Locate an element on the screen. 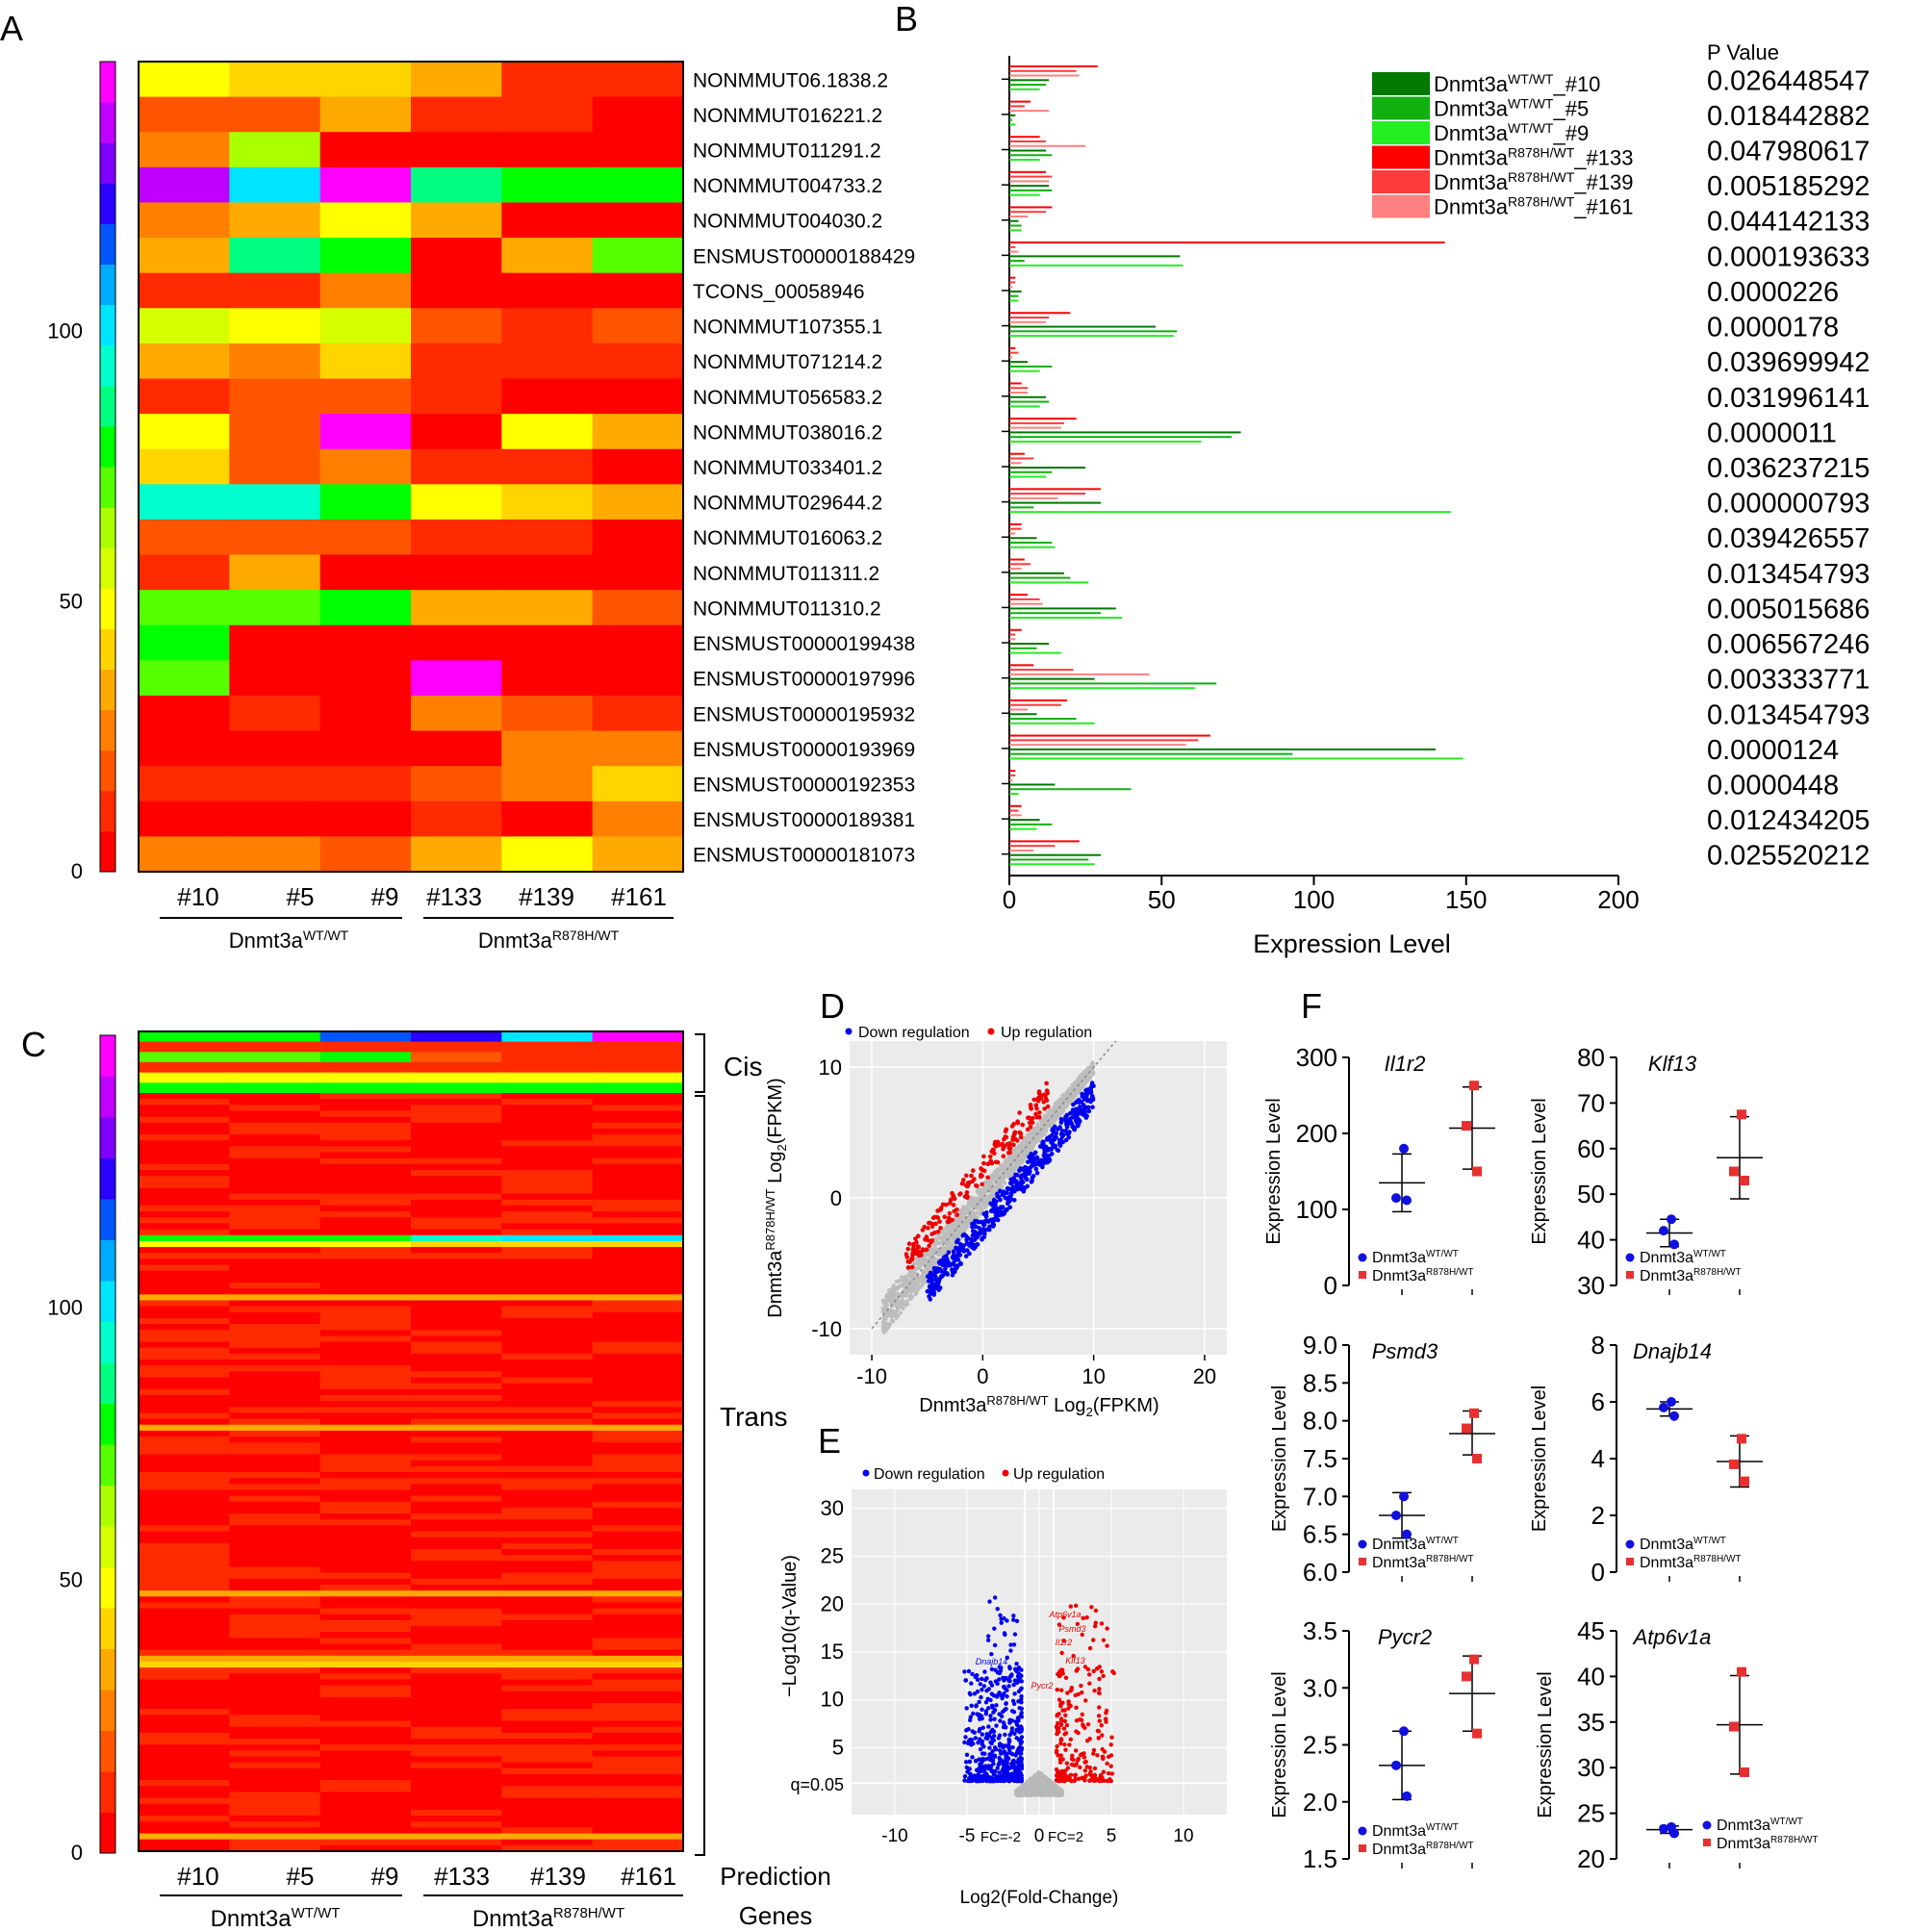 This screenshot has width=1909, height=1932. pvalue-header: P Value is located at coordinates (1743, 52).